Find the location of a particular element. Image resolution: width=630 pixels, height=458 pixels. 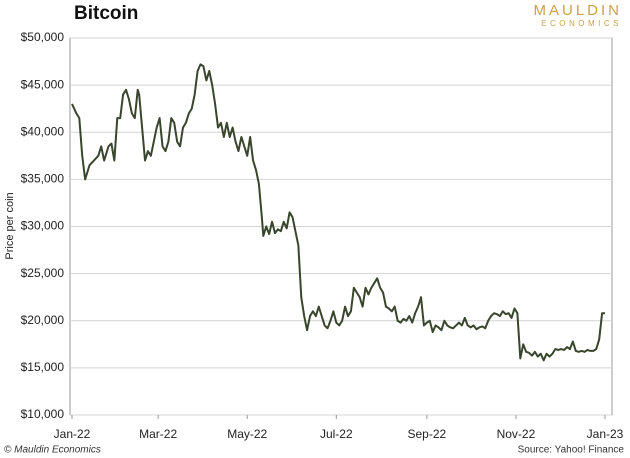

chart-title: Bitcoin is located at coordinates (106, 13).